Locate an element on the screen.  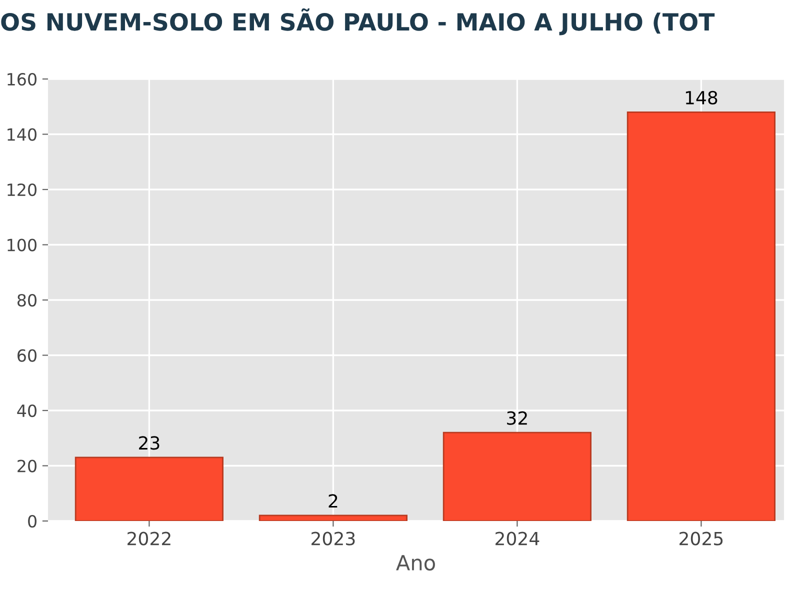
y-tick-label: 120 is located at coordinates (22, 189).